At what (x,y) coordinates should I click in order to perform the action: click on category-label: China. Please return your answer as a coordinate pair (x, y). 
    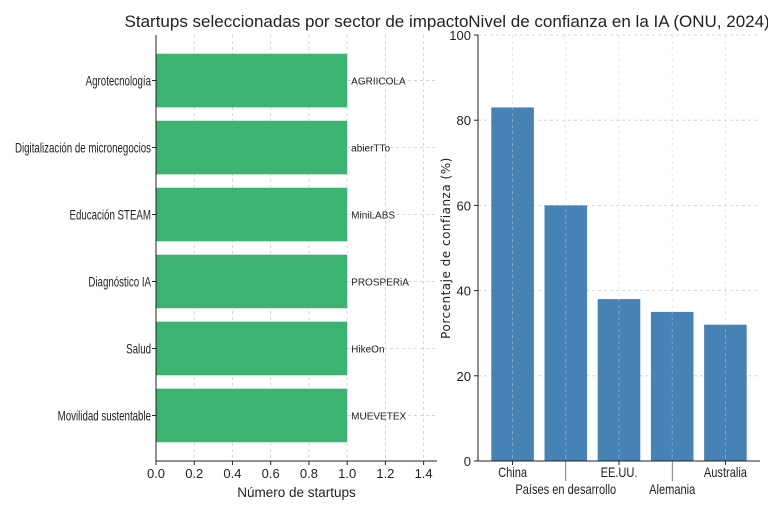
    Looking at the image, I should click on (512, 472).